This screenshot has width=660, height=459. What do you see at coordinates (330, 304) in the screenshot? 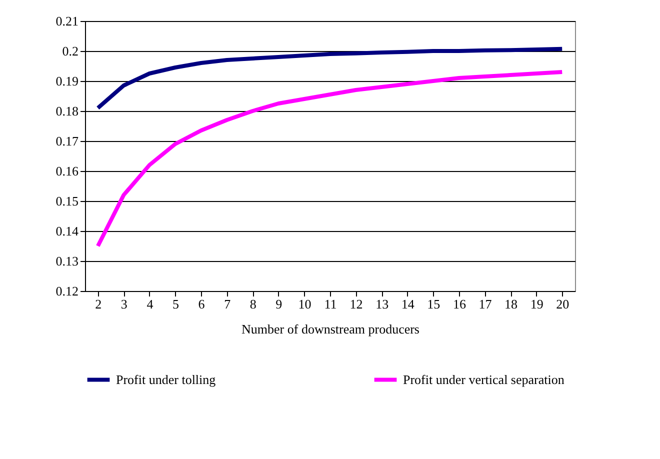
I see `x-tick-label: 11` at bounding box center [330, 304].